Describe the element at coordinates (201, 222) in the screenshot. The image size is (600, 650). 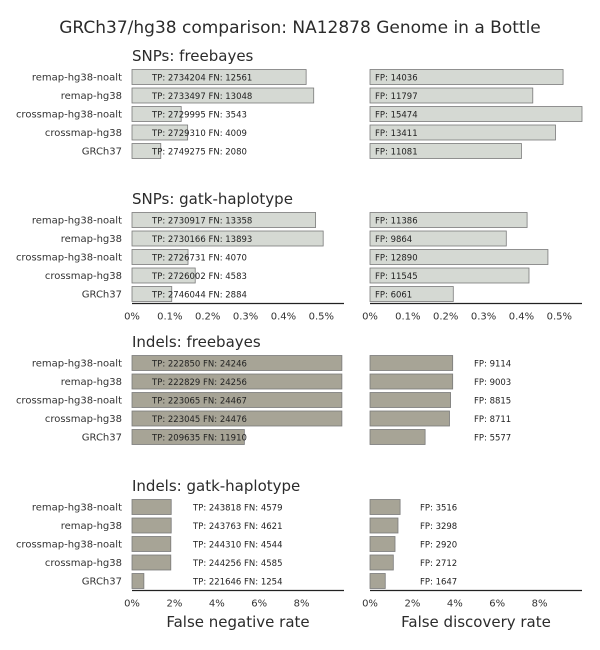
I see `fnr-bar-label: TP: 2730917 FN: 13358` at that location.